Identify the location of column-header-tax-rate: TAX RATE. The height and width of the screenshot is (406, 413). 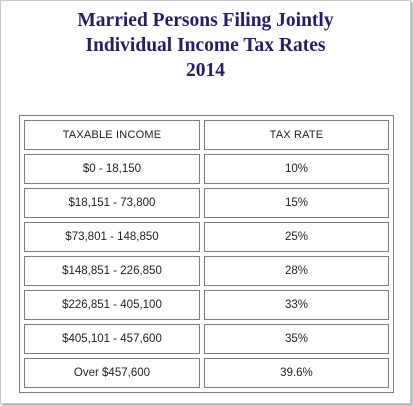
(296, 135).